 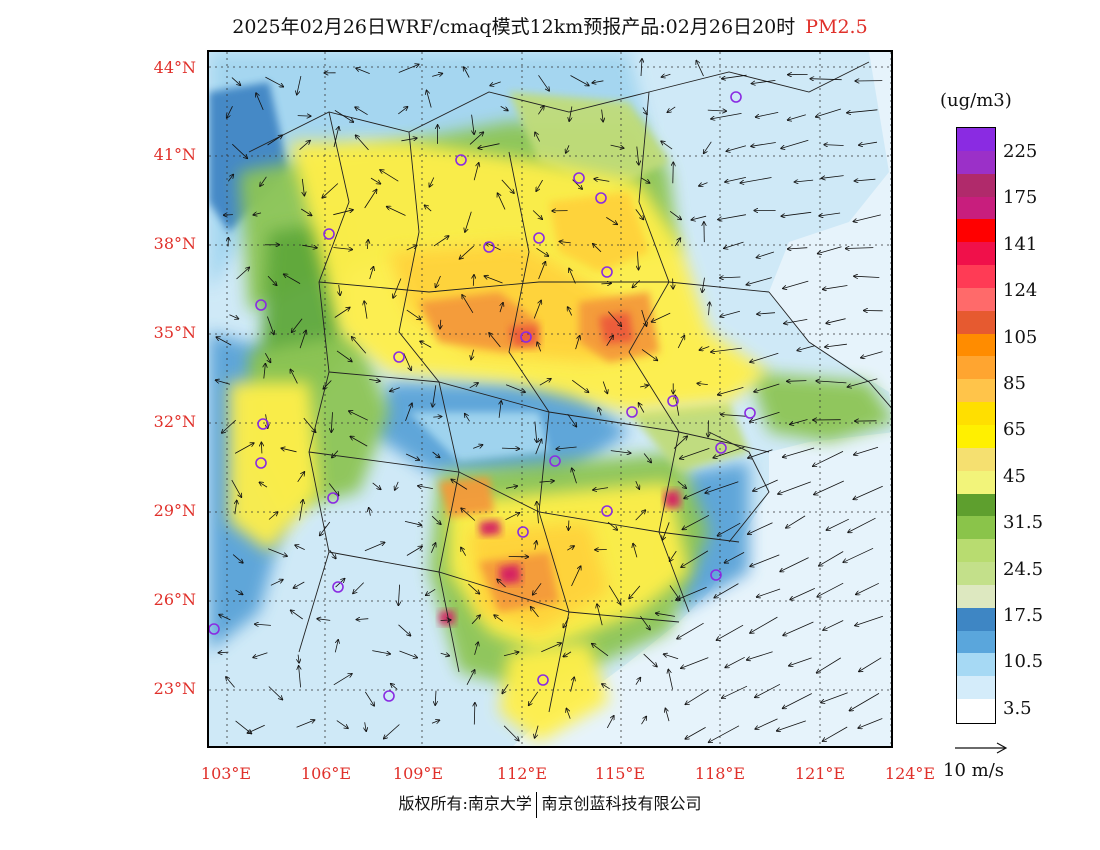 I want to click on colorbar-label: 10.5, so click(x=1023, y=662).